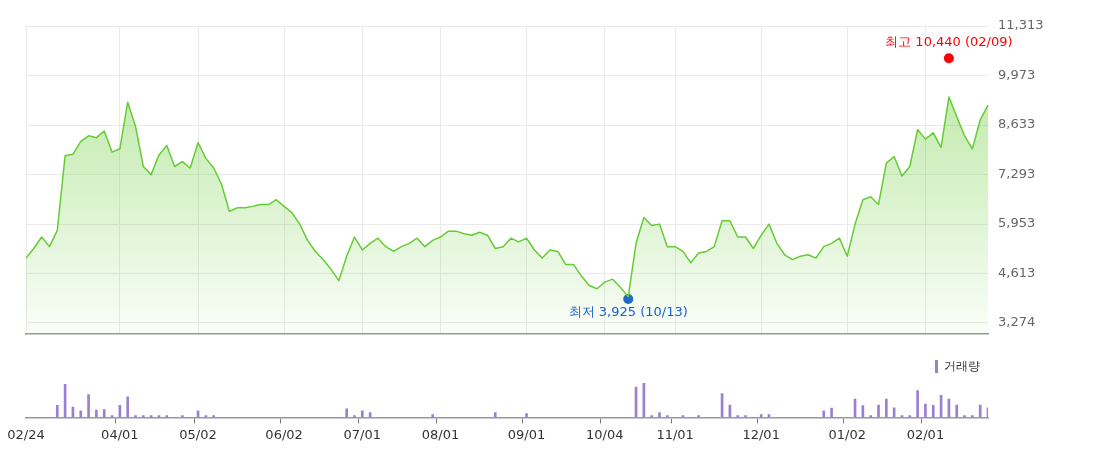 The image size is (1093, 451). I want to click on x-tick-label: 11/01, so click(675, 434).